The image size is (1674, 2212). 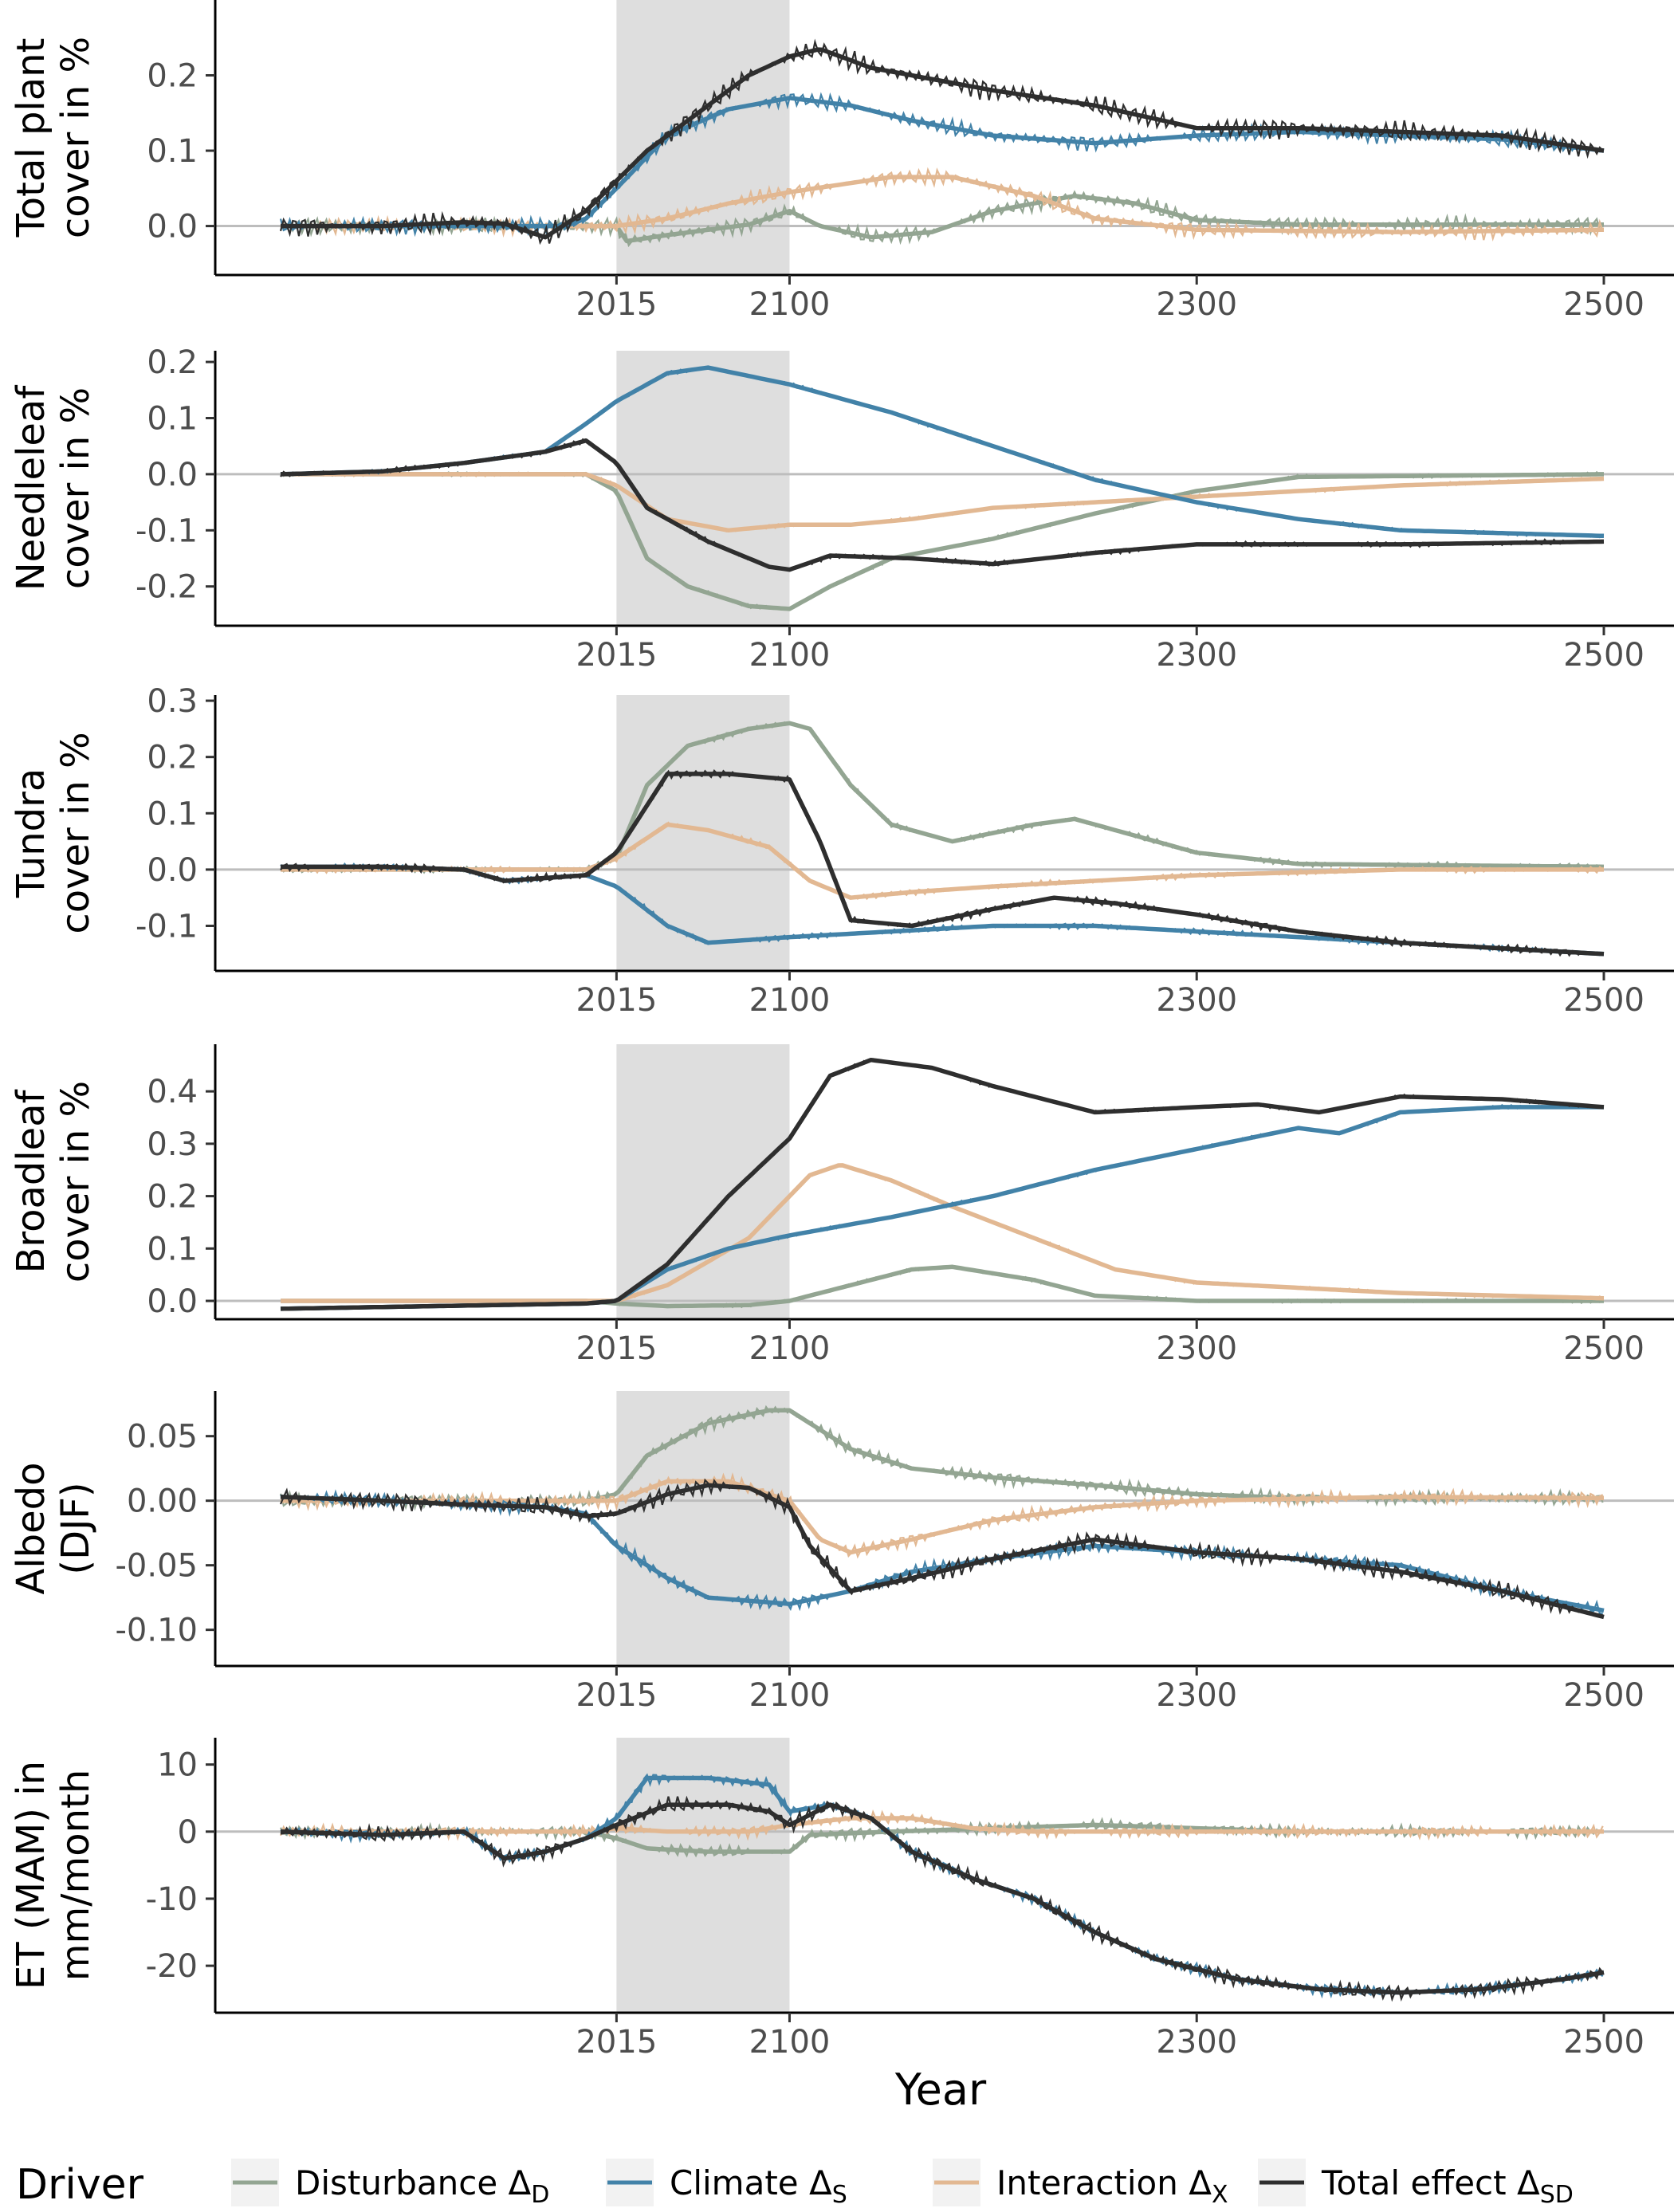 I want to click on y-axis-label: ET (MAM) inmm/month, so click(x=54, y=1875).